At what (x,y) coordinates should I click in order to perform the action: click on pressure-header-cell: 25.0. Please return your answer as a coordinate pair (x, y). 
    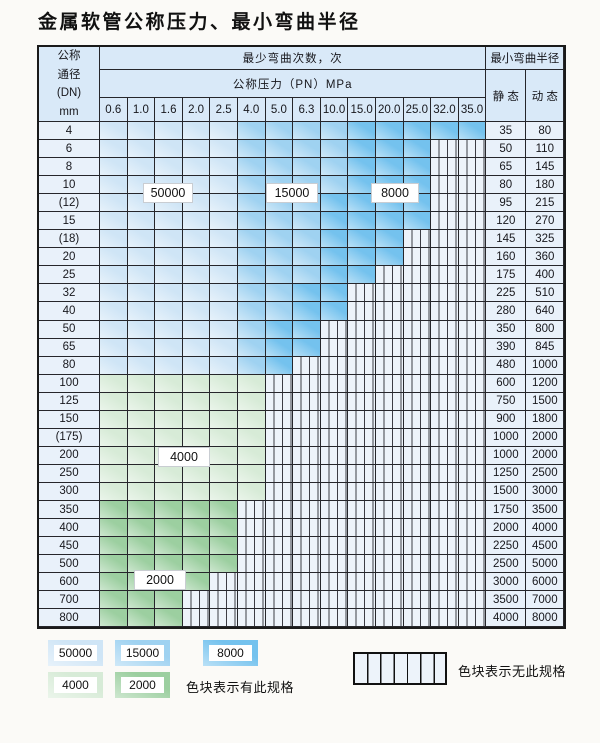
    Looking at the image, I should click on (417, 110).